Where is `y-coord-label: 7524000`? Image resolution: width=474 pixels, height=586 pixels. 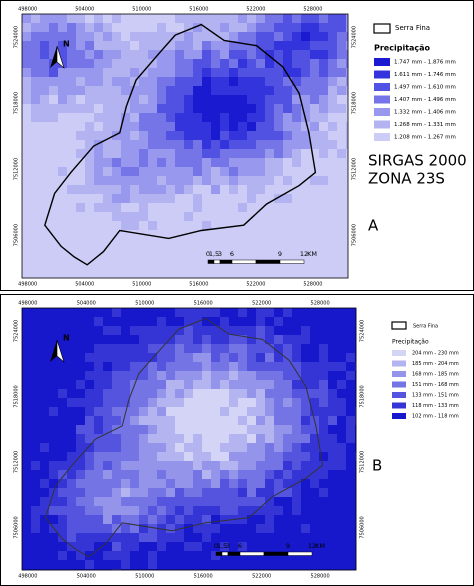
y-coord-label: 7524000 is located at coordinates (363, 331).